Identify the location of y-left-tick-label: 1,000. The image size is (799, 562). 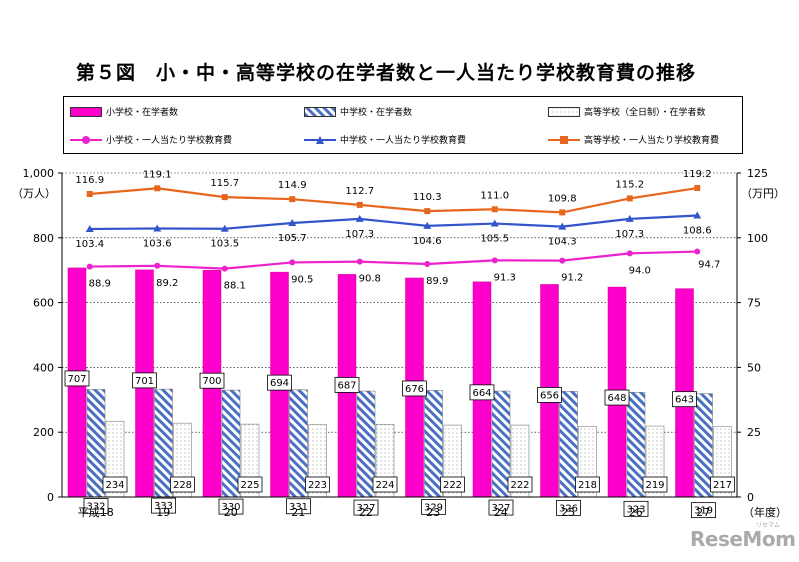
(39, 173).